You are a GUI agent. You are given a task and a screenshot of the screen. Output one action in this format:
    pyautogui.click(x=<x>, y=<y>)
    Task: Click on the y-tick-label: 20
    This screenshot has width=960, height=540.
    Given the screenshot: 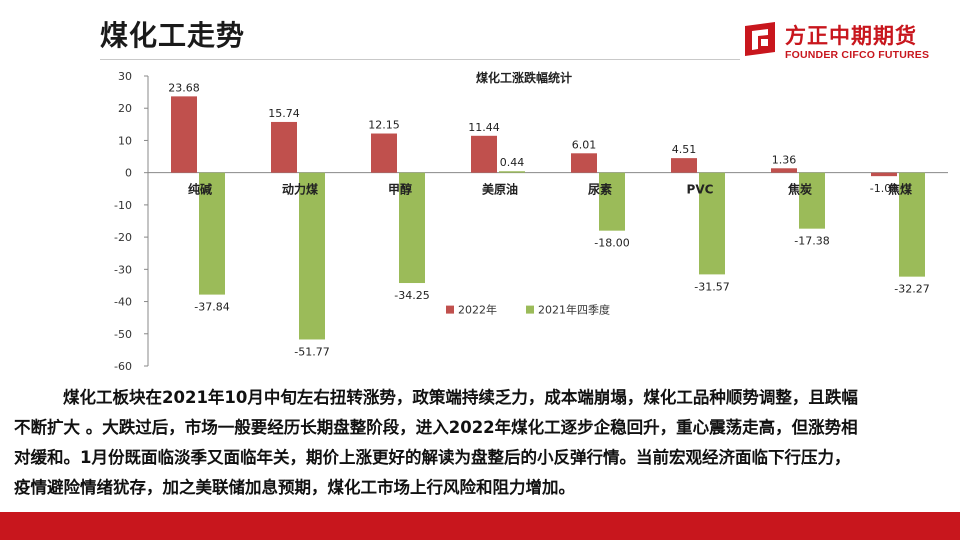 What is the action you would take?
    pyautogui.click(x=125, y=108)
    